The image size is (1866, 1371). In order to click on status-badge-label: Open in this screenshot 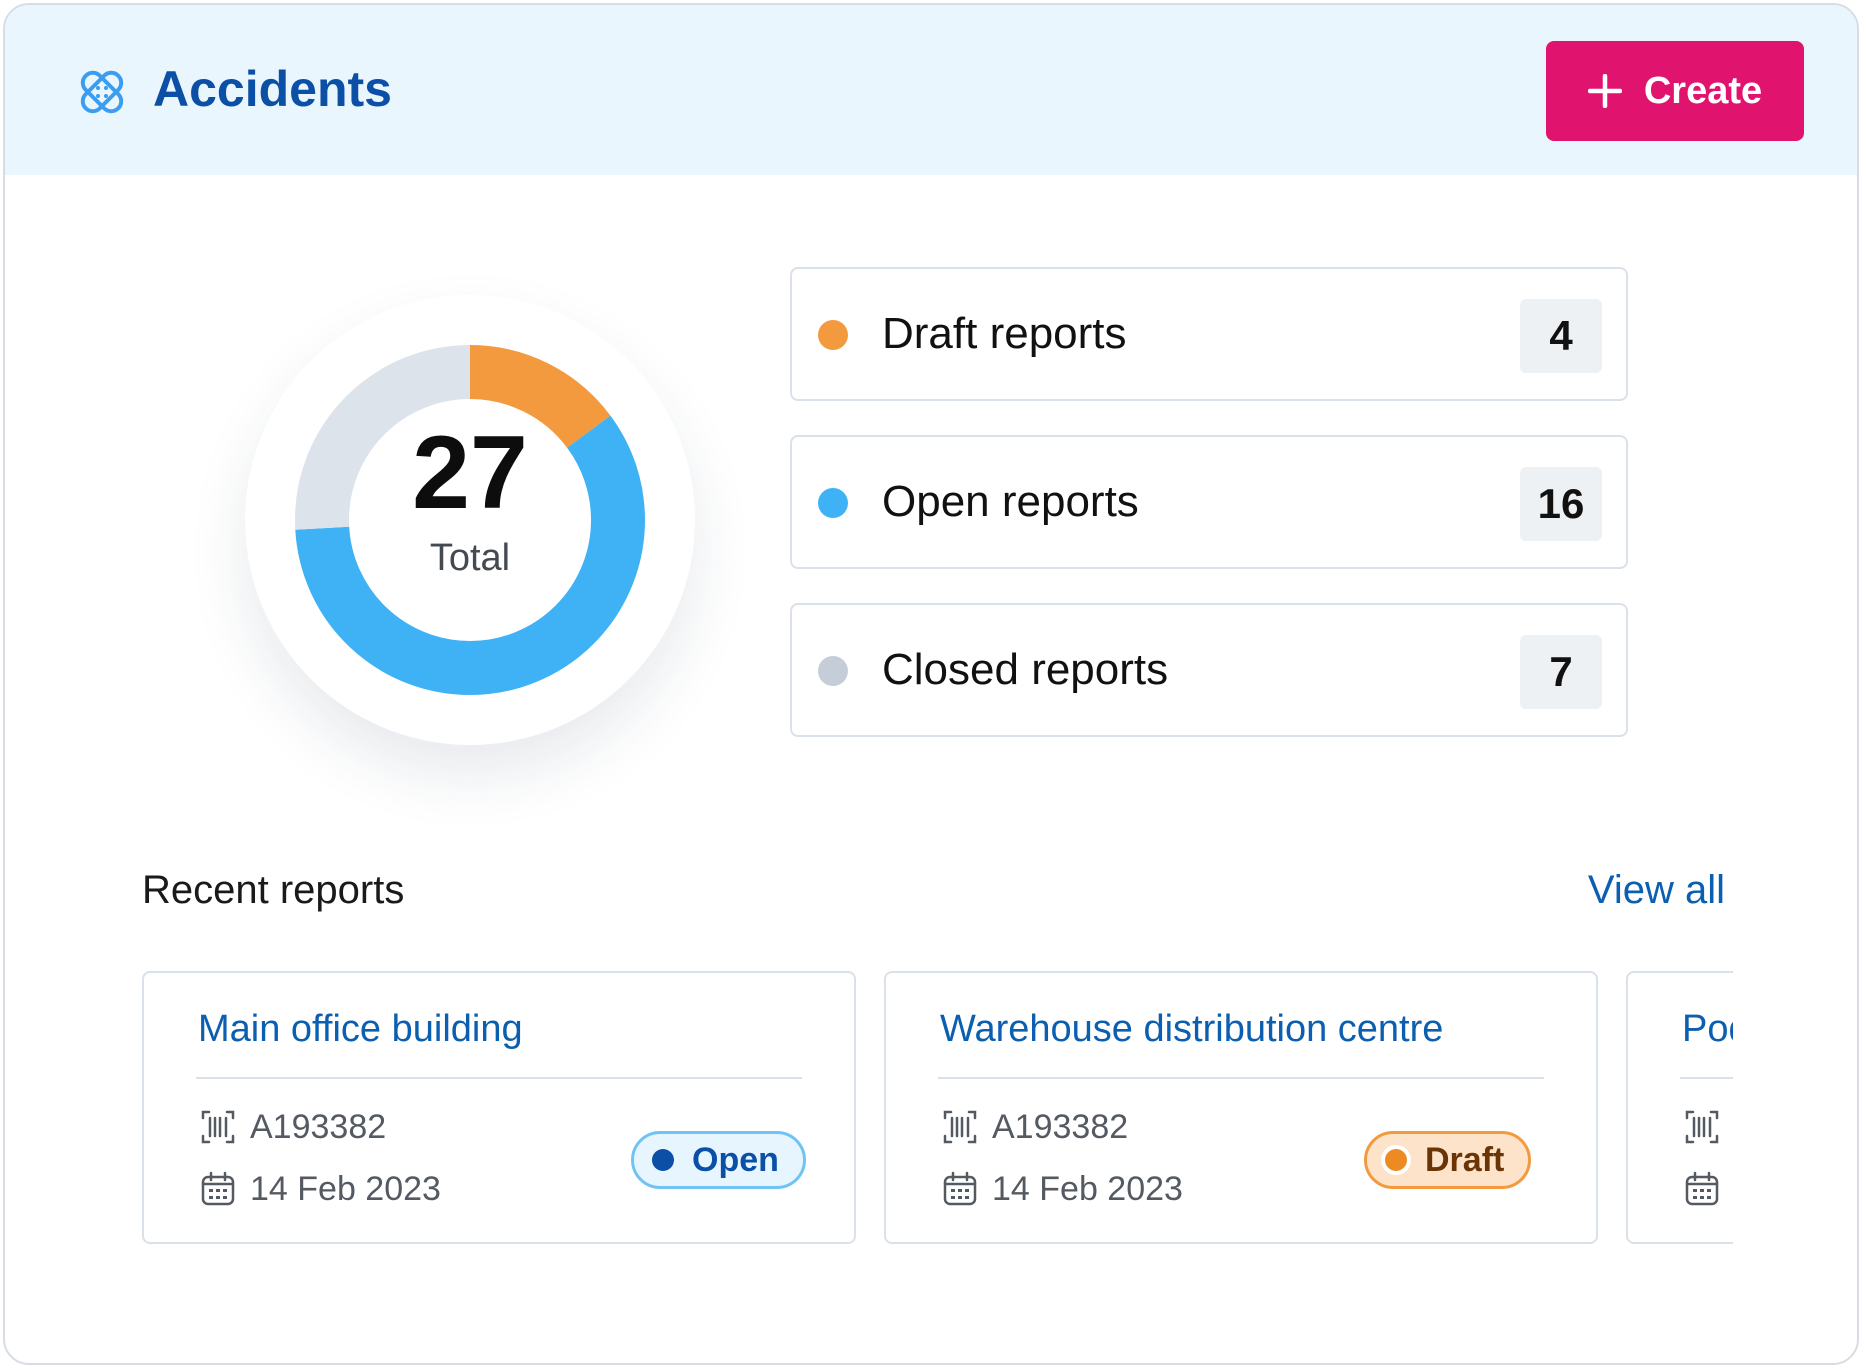, I will do `click(735, 1159)`.